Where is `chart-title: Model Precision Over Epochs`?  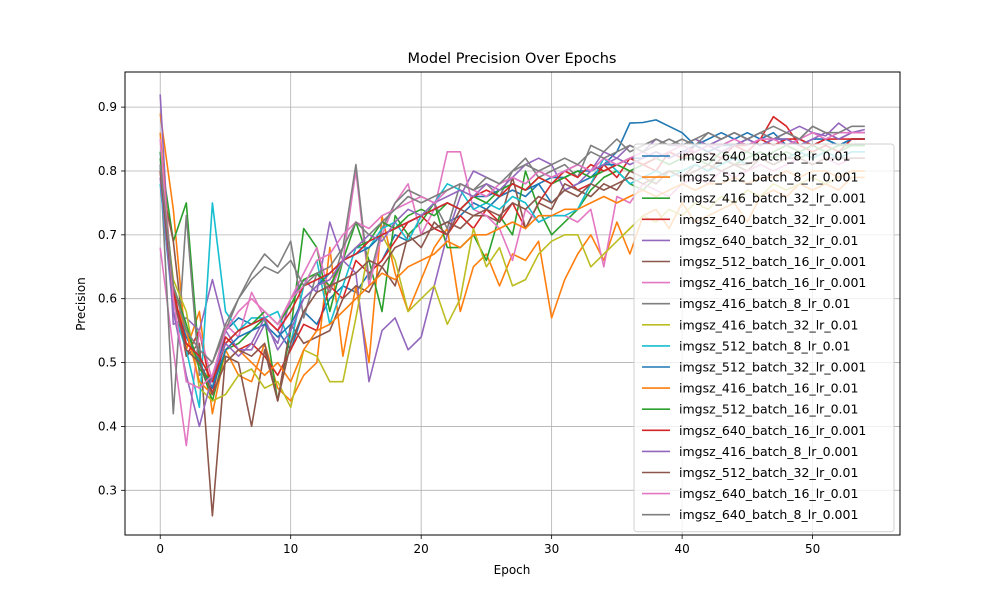 chart-title: Model Precision Over Epochs is located at coordinates (512, 59).